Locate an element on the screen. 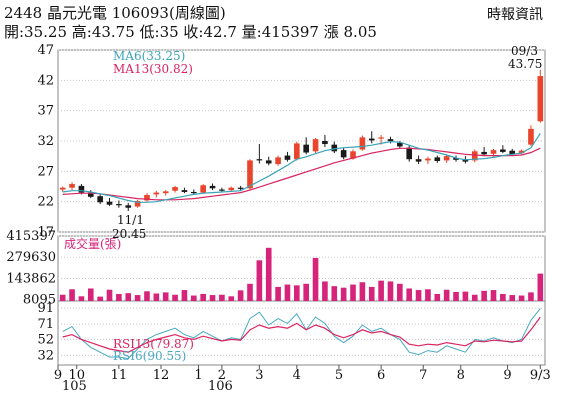  x-tick-label: 12 is located at coordinates (161, 375).